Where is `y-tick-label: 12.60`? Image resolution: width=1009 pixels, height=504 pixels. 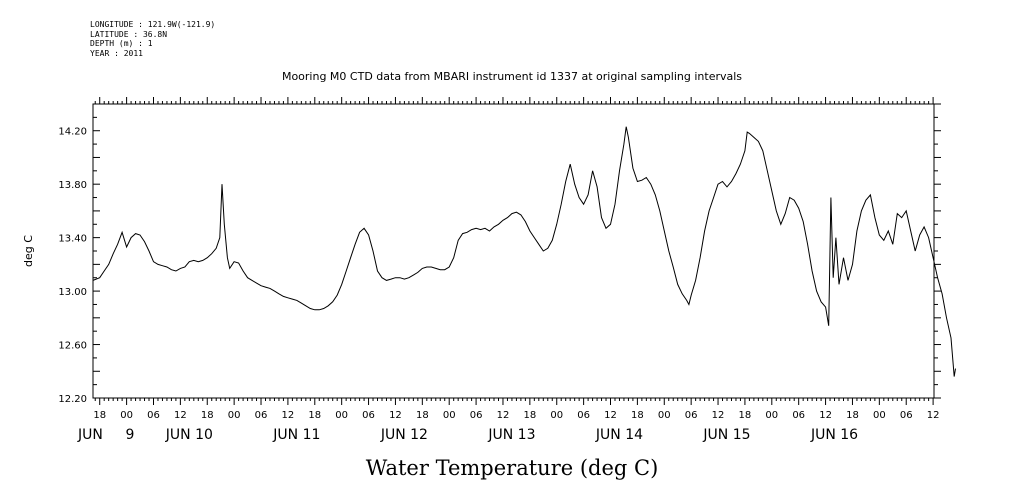
y-tick-label: 12.60 is located at coordinates (72, 346).